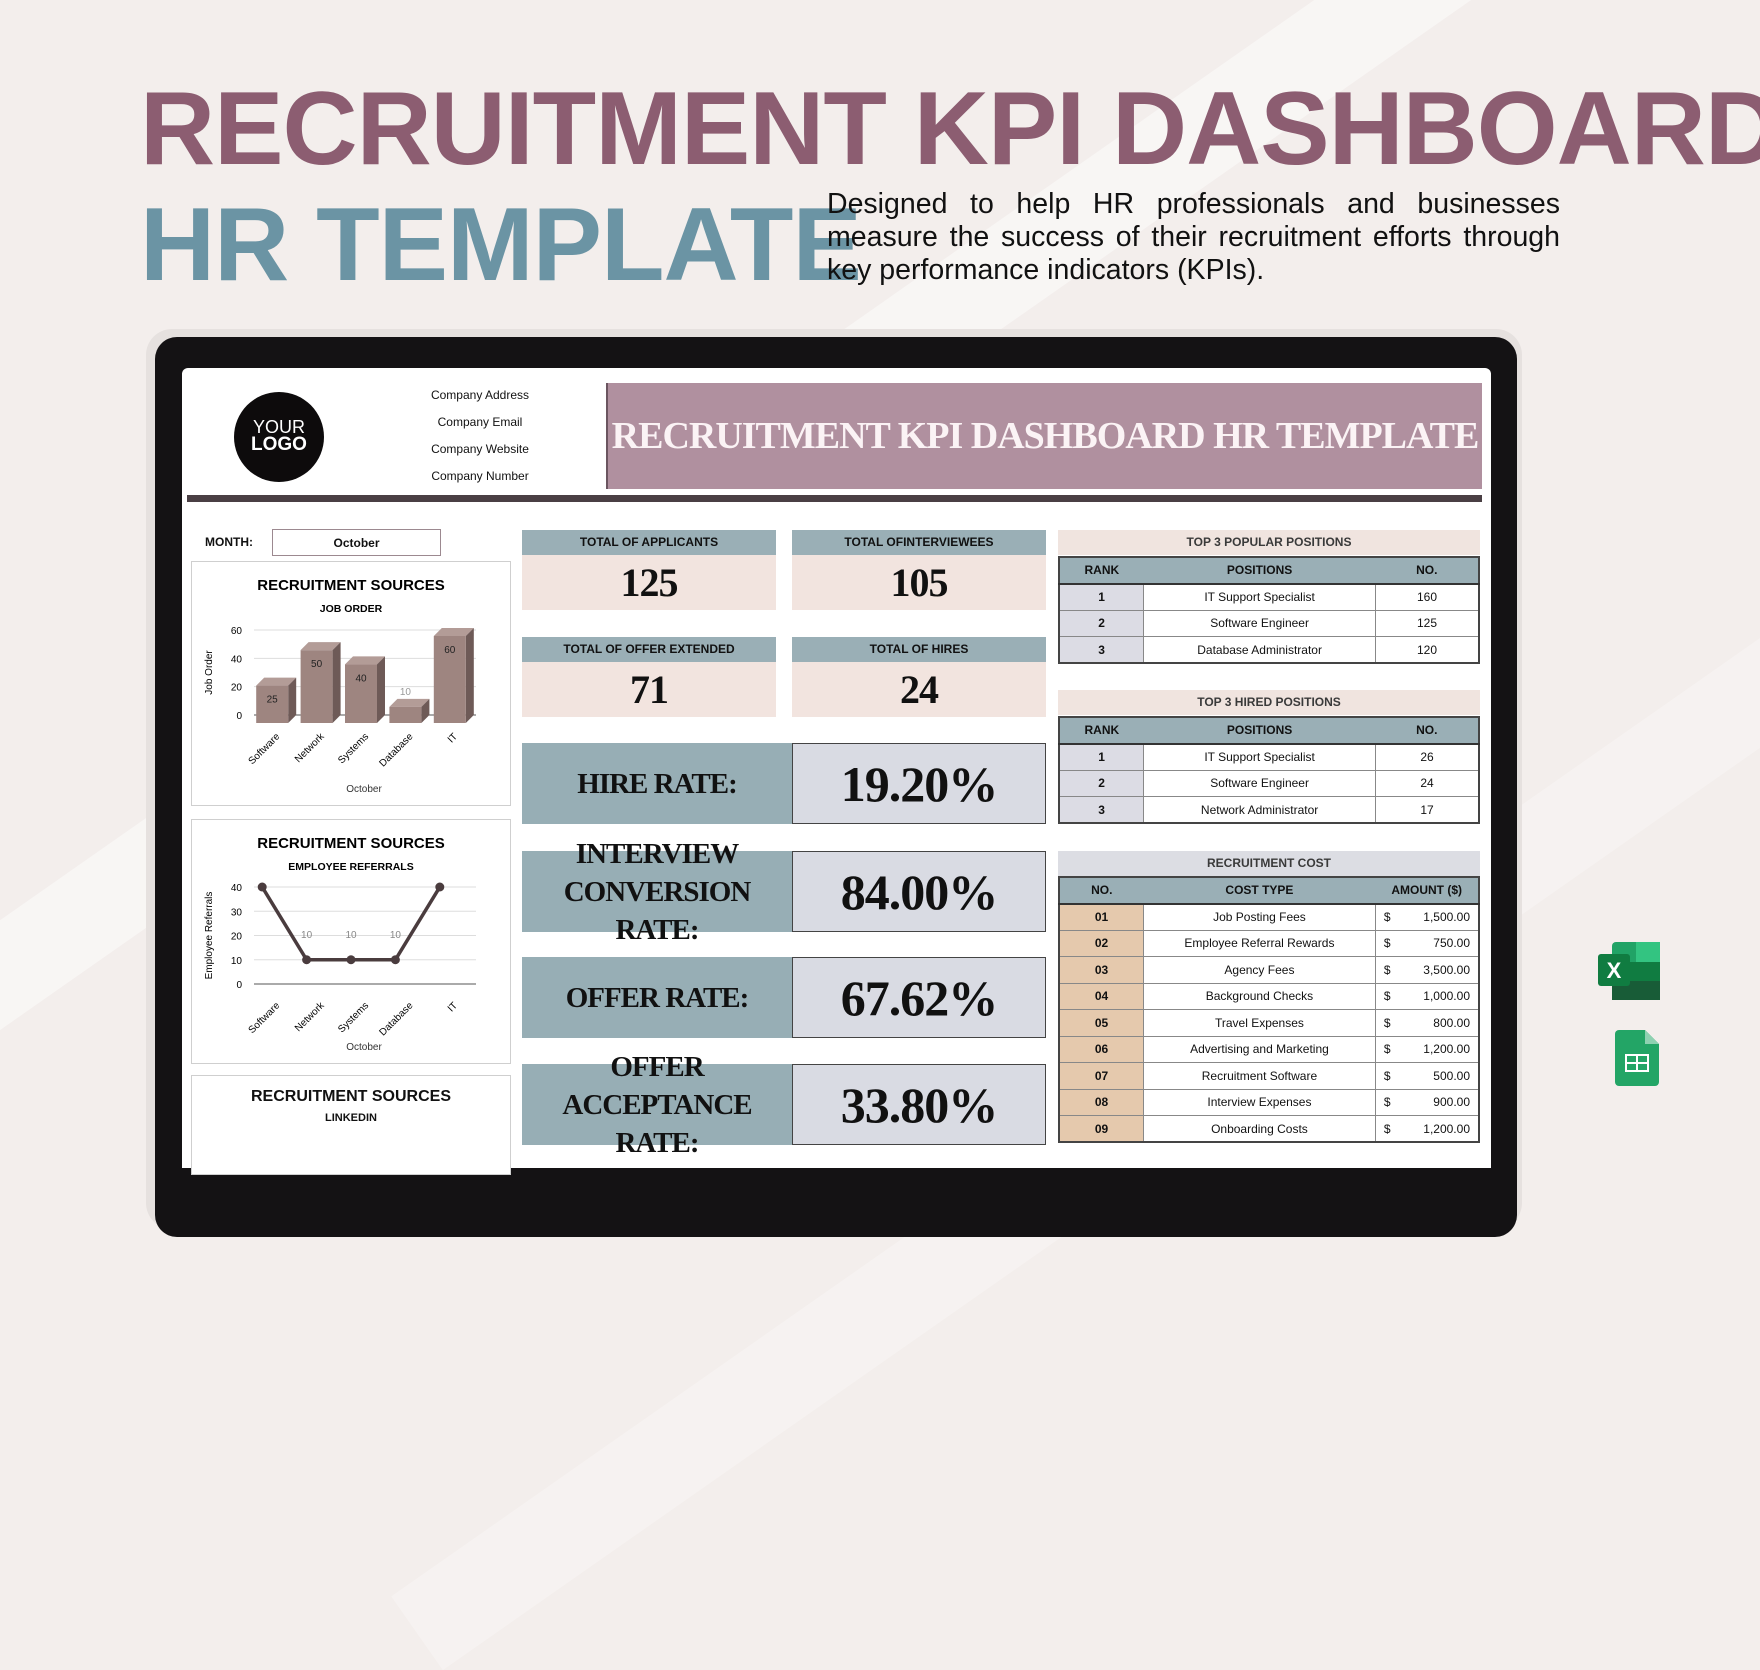 The width and height of the screenshot is (1760, 1670). What do you see at coordinates (364, 1047) in the screenshot?
I see `x-axis-label: October` at bounding box center [364, 1047].